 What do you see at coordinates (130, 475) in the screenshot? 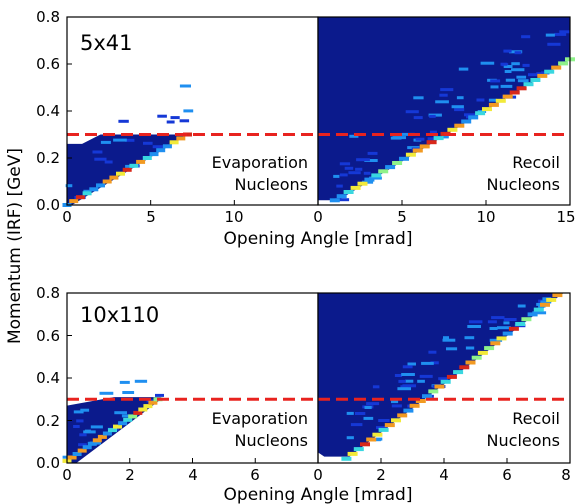
I see `xtick-bottom-left-1: 2` at bounding box center [130, 475].